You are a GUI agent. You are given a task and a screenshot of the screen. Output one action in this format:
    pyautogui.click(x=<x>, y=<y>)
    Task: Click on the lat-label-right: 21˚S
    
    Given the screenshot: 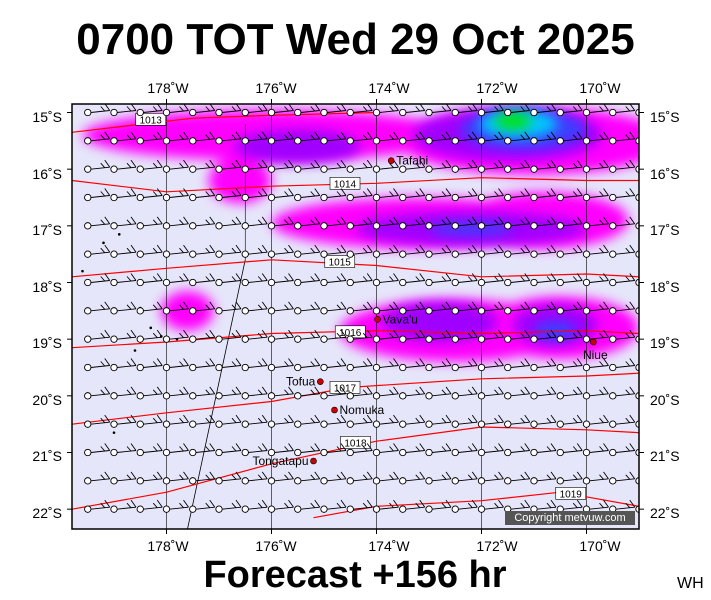 What is the action you would take?
    pyautogui.click(x=665, y=456)
    